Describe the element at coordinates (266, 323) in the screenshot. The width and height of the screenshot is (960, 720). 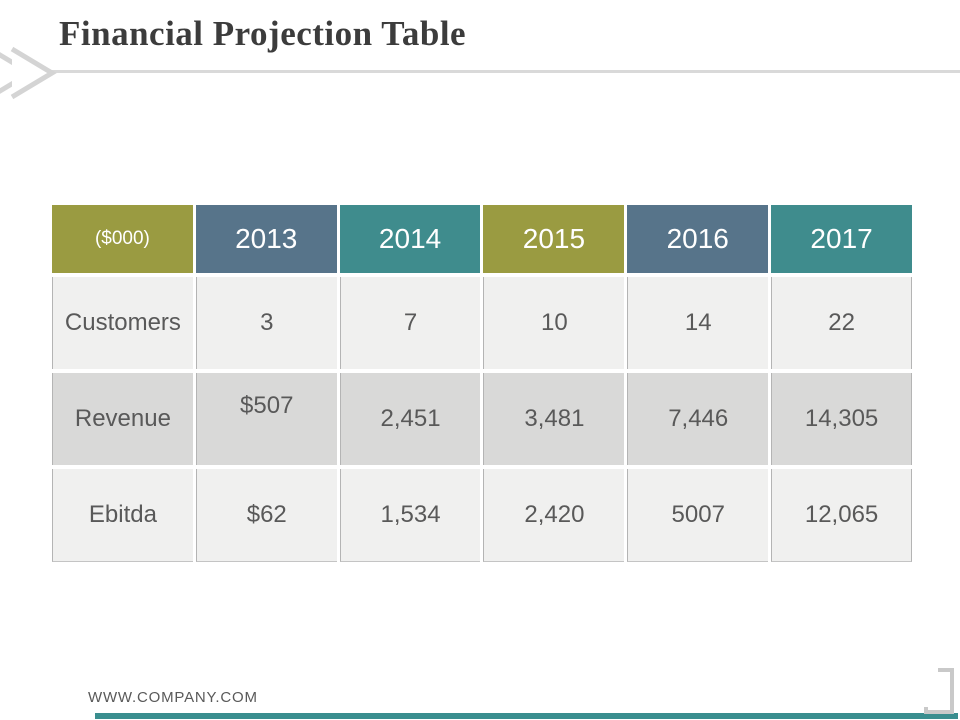
I see `data-cell: 3` at that location.